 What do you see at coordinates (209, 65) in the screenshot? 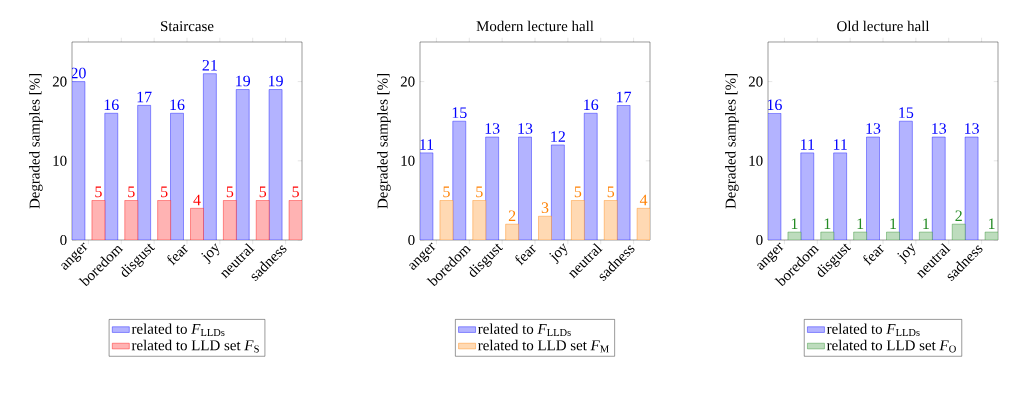
I see `data-label: 21` at bounding box center [209, 65].